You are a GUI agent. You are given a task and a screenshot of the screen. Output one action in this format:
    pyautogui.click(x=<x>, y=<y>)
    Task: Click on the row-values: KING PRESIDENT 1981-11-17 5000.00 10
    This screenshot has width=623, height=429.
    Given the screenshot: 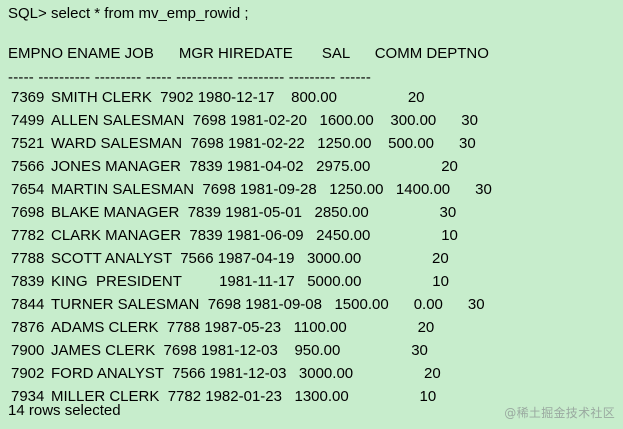 What is the action you would take?
    pyautogui.click(x=250, y=281)
    